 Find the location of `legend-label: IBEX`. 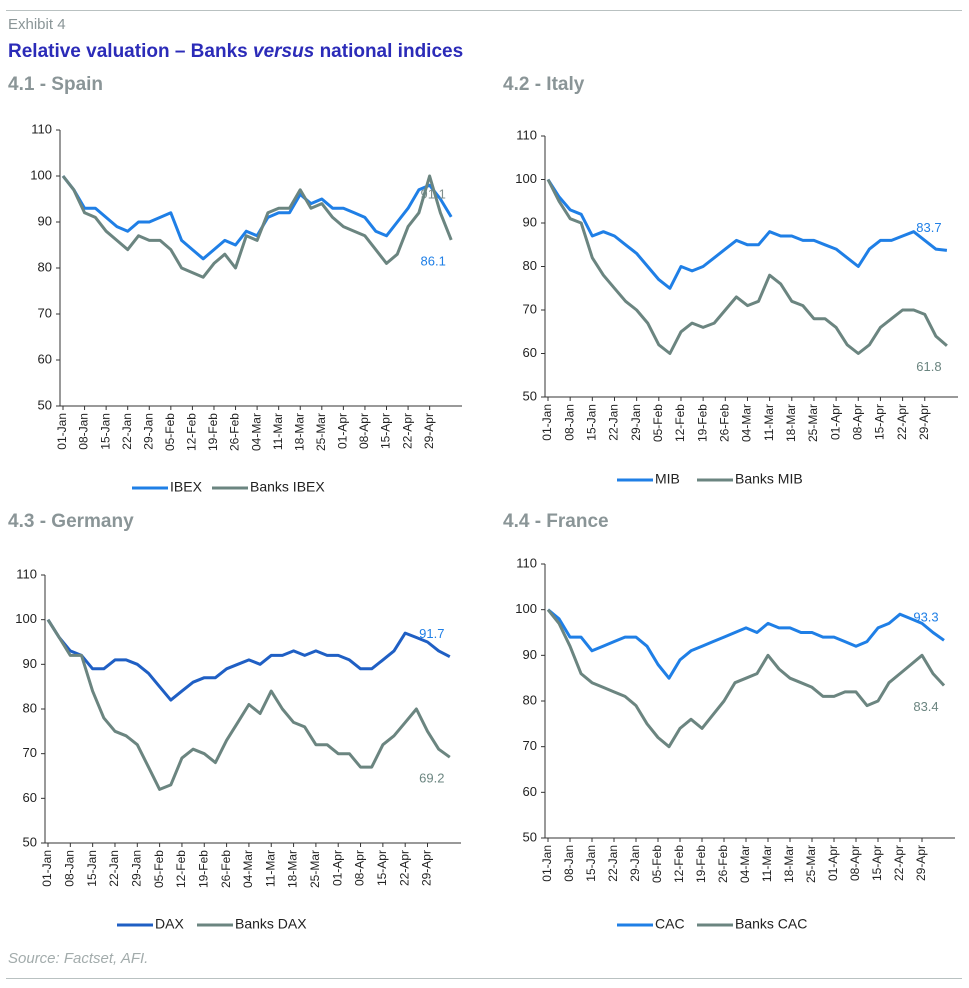

legend-label: IBEX is located at coordinates (186, 487).